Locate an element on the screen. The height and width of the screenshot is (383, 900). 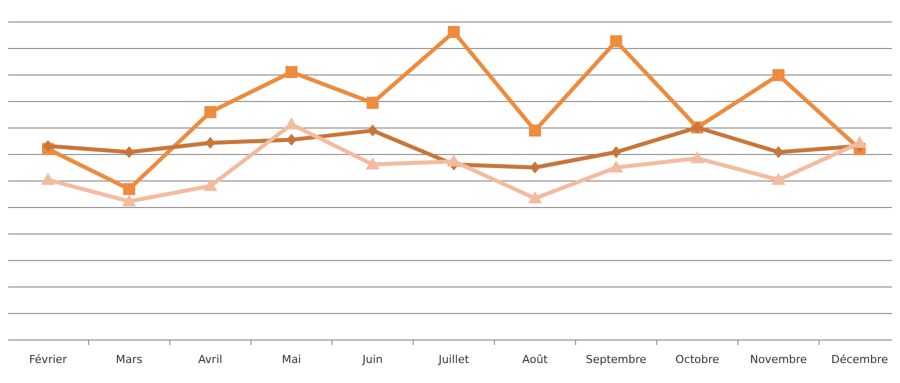
x-tick-label: Juillet is located at coordinates (454, 359).